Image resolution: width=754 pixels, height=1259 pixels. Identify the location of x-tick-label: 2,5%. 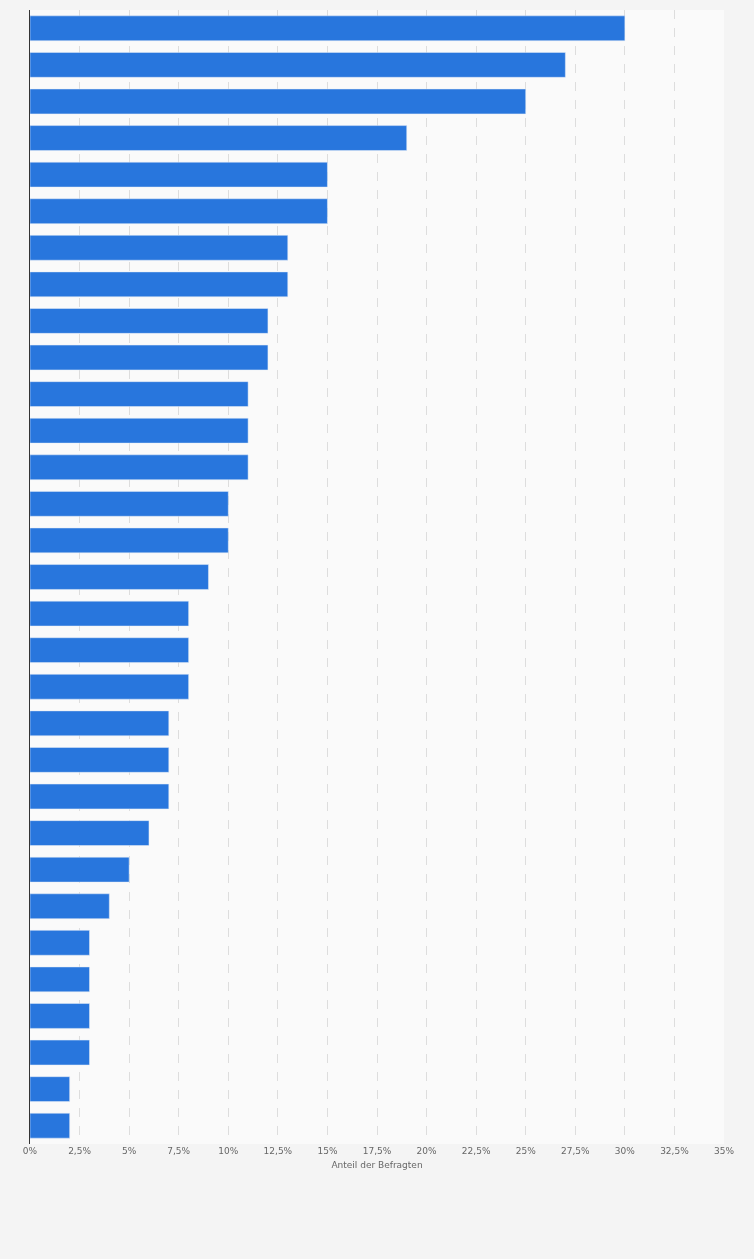
(80, 1151).